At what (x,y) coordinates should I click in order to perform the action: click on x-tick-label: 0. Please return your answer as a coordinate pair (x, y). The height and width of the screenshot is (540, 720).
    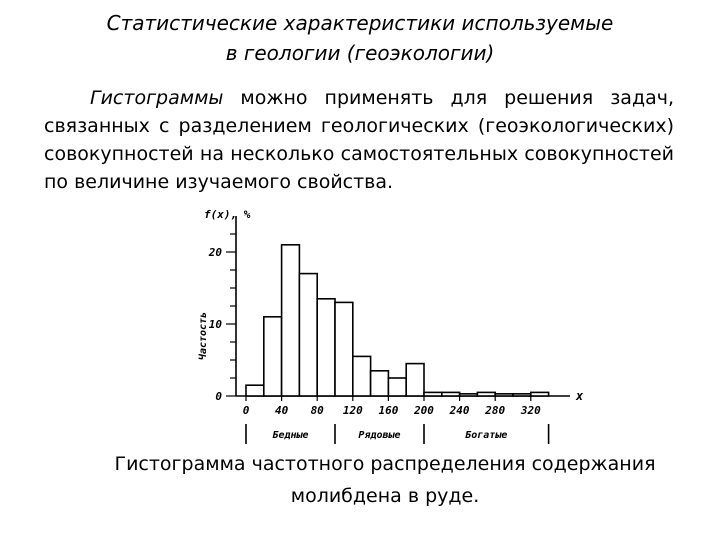
    Looking at the image, I should click on (246, 410).